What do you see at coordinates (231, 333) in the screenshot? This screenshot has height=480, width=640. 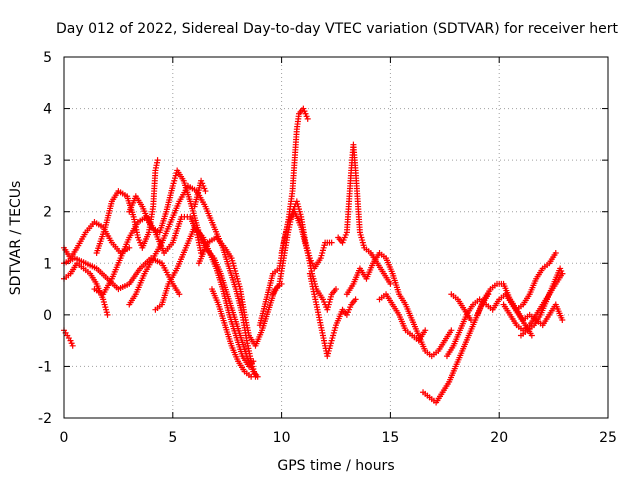 I see `series-trace12` at bounding box center [231, 333].